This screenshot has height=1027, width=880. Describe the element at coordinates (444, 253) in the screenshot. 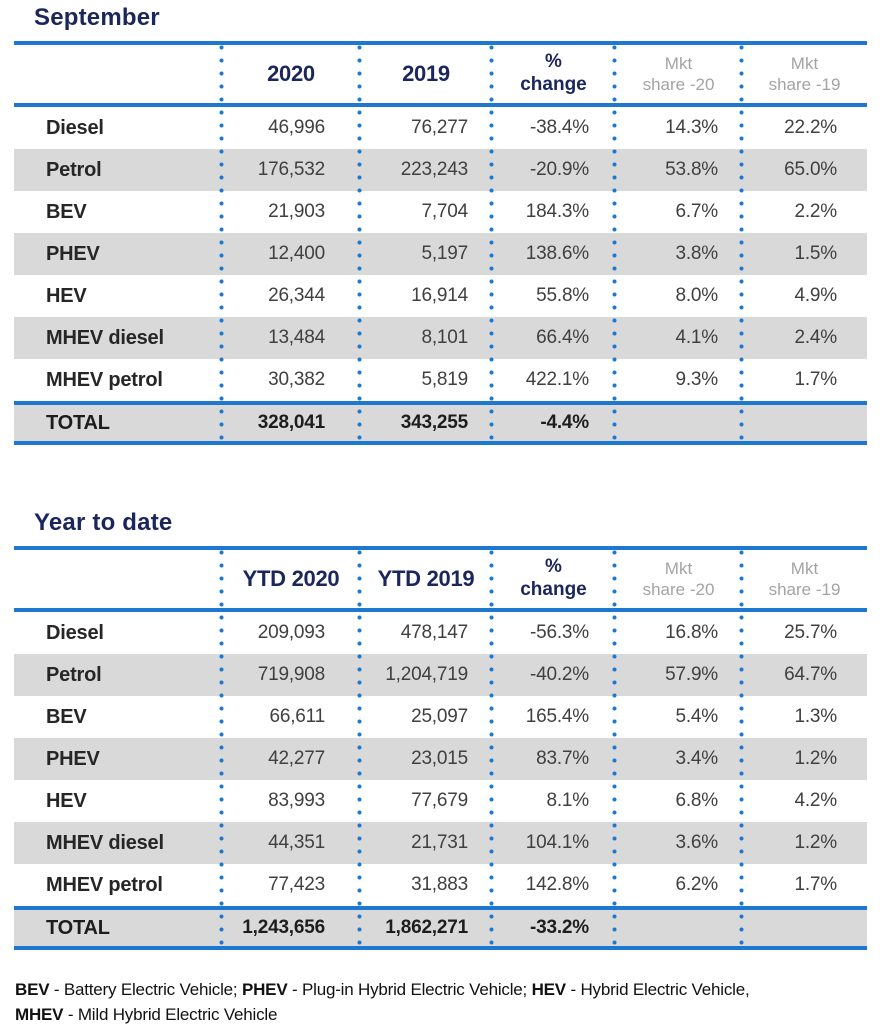

I see `cell-value: 5,197` at that location.